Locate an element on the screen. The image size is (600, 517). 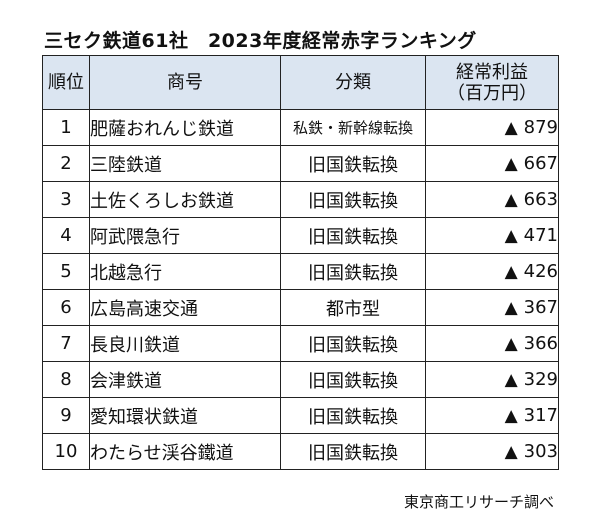
table-row: 6 広島高速交通 都市型 ▲ 367 is located at coordinates (300, 307).